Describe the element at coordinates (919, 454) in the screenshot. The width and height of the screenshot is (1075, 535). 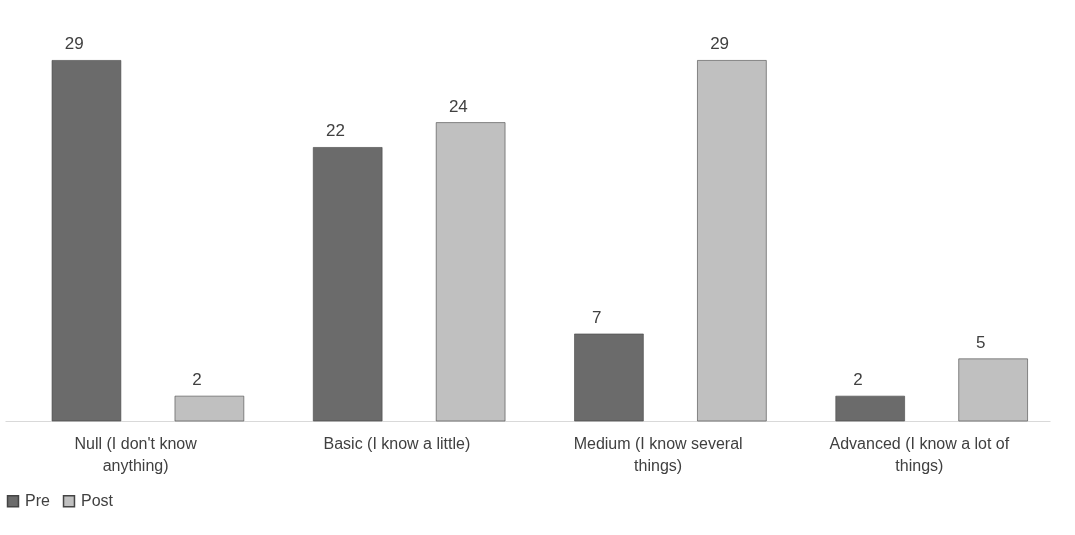
I see `x-tick-label: Advanced (I know a lot of things)` at that location.